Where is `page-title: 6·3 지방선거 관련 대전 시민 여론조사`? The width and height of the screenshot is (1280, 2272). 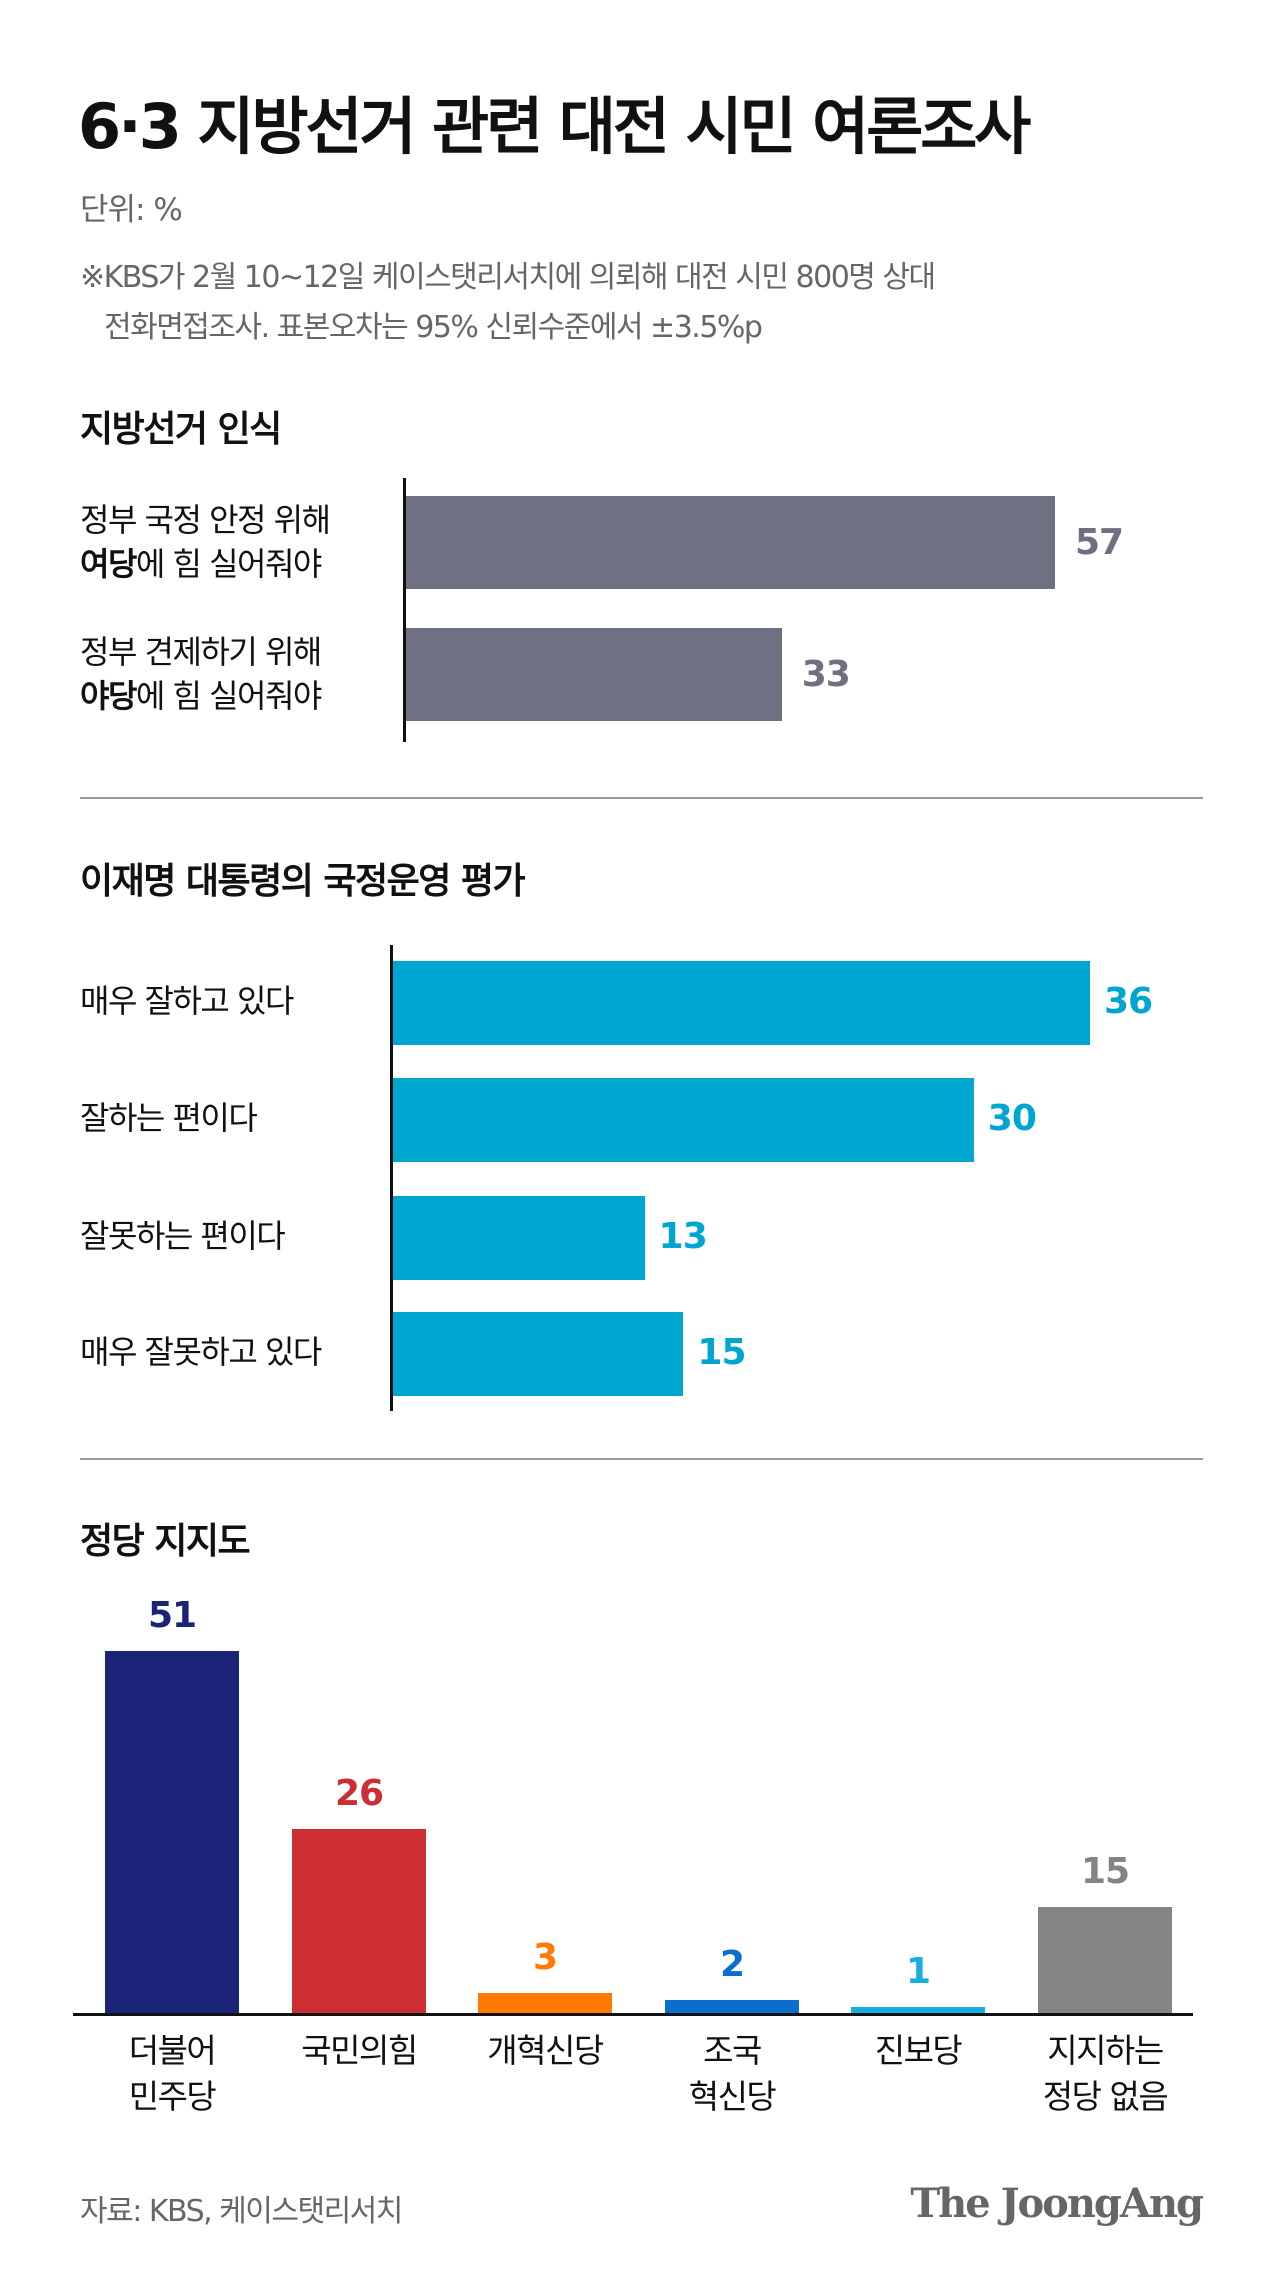
page-title: 6·3 지방선거 관련 대전 시민 여론조사 is located at coordinates (554, 126).